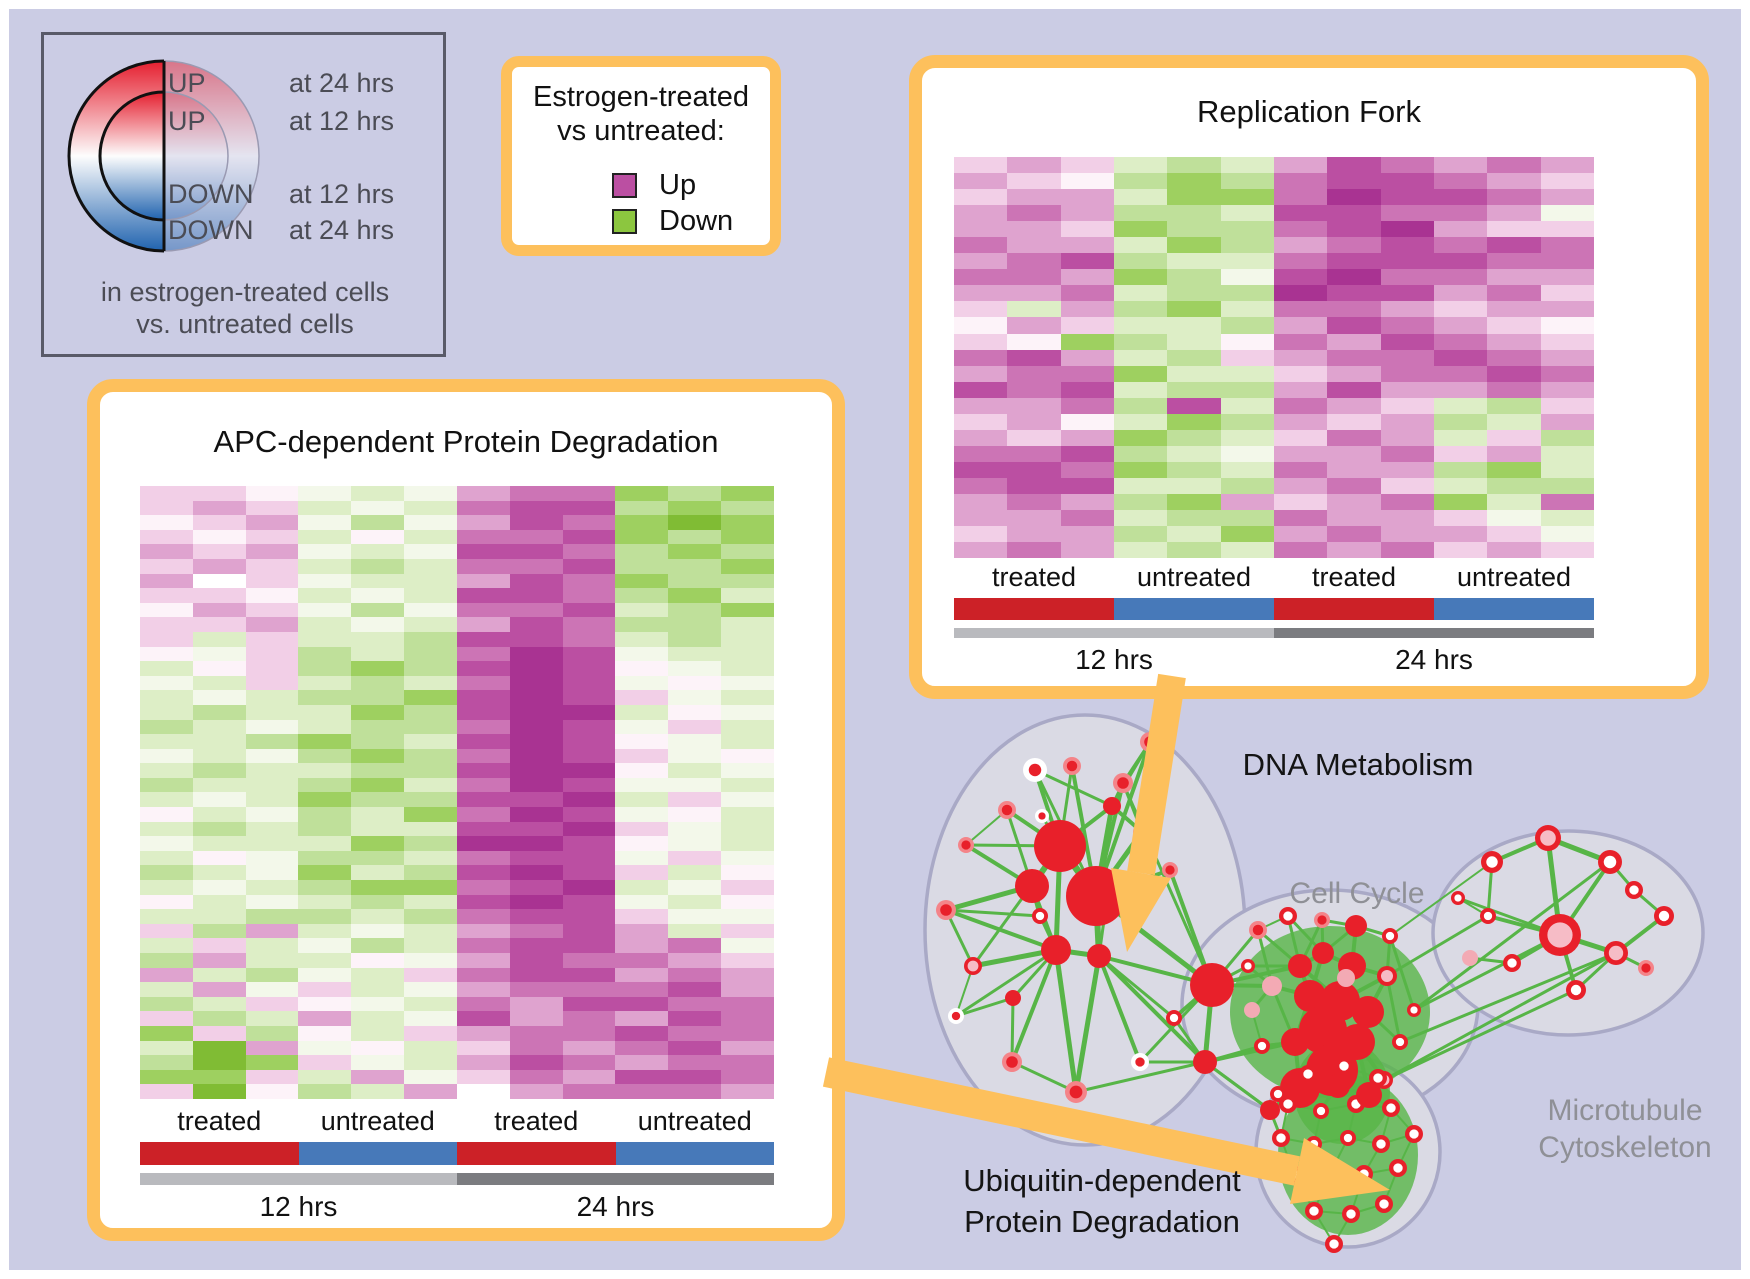 The height and width of the screenshot is (1279, 1750). Describe the element at coordinates (1434, 659) in the screenshot. I see `rf-24hrs-label: 24 hrs` at that location.